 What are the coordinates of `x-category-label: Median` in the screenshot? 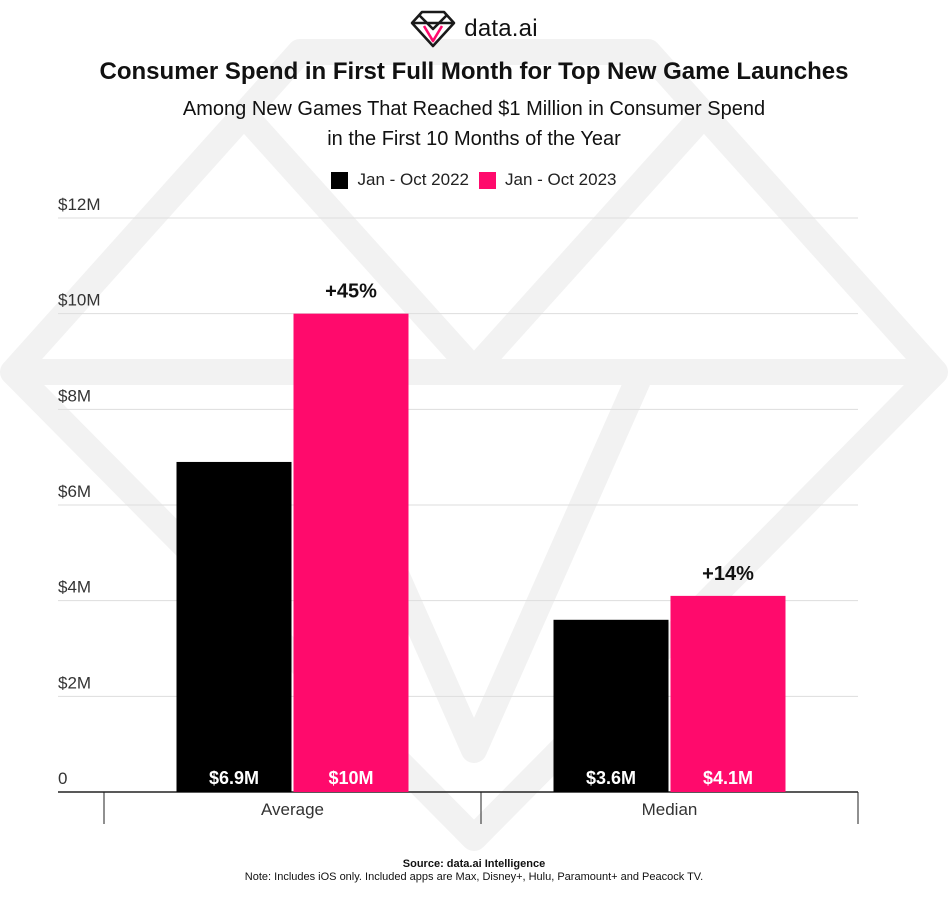 It's located at (670, 809).